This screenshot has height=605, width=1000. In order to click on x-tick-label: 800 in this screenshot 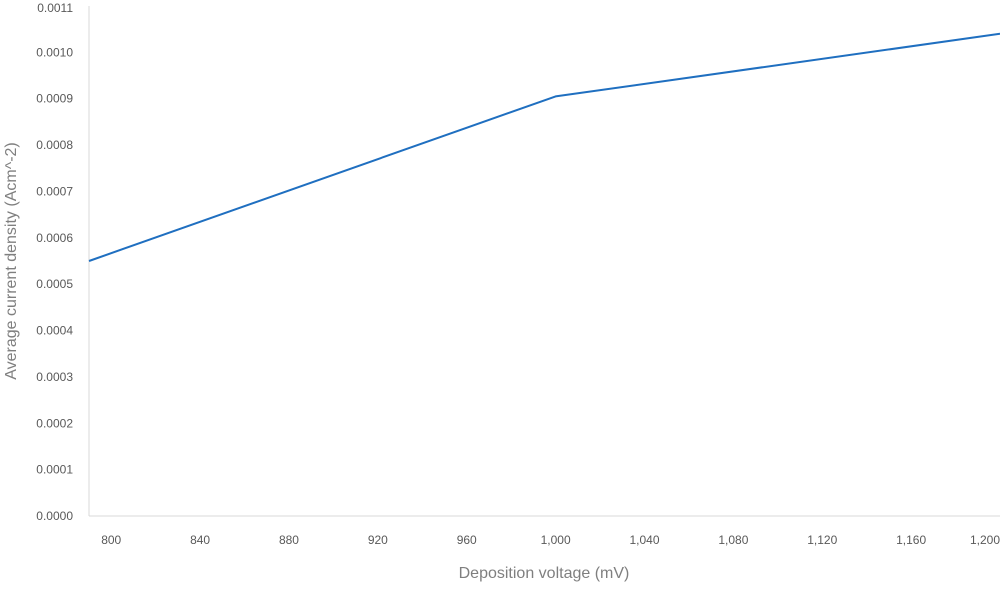, I will do `click(111, 540)`.